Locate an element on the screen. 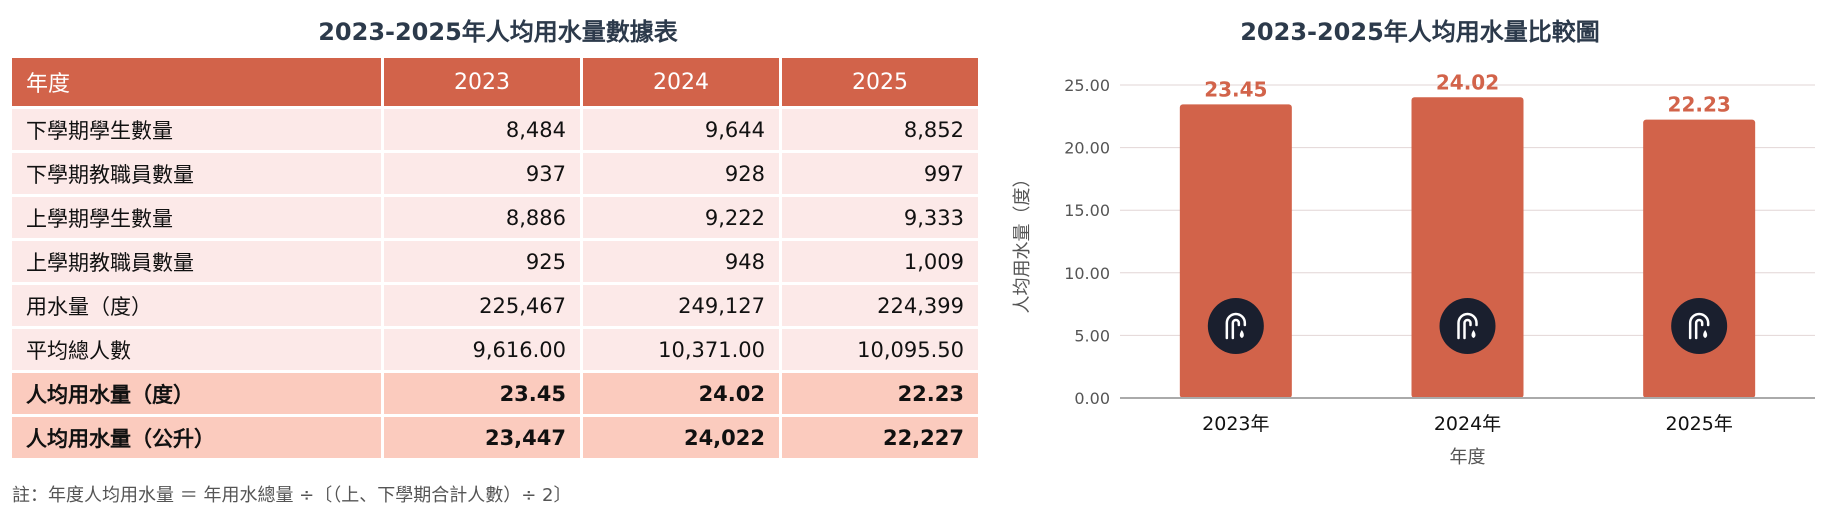 The width and height of the screenshot is (1826, 511). table-row: 下學期教職員數量 937 928 997 is located at coordinates (495, 173).